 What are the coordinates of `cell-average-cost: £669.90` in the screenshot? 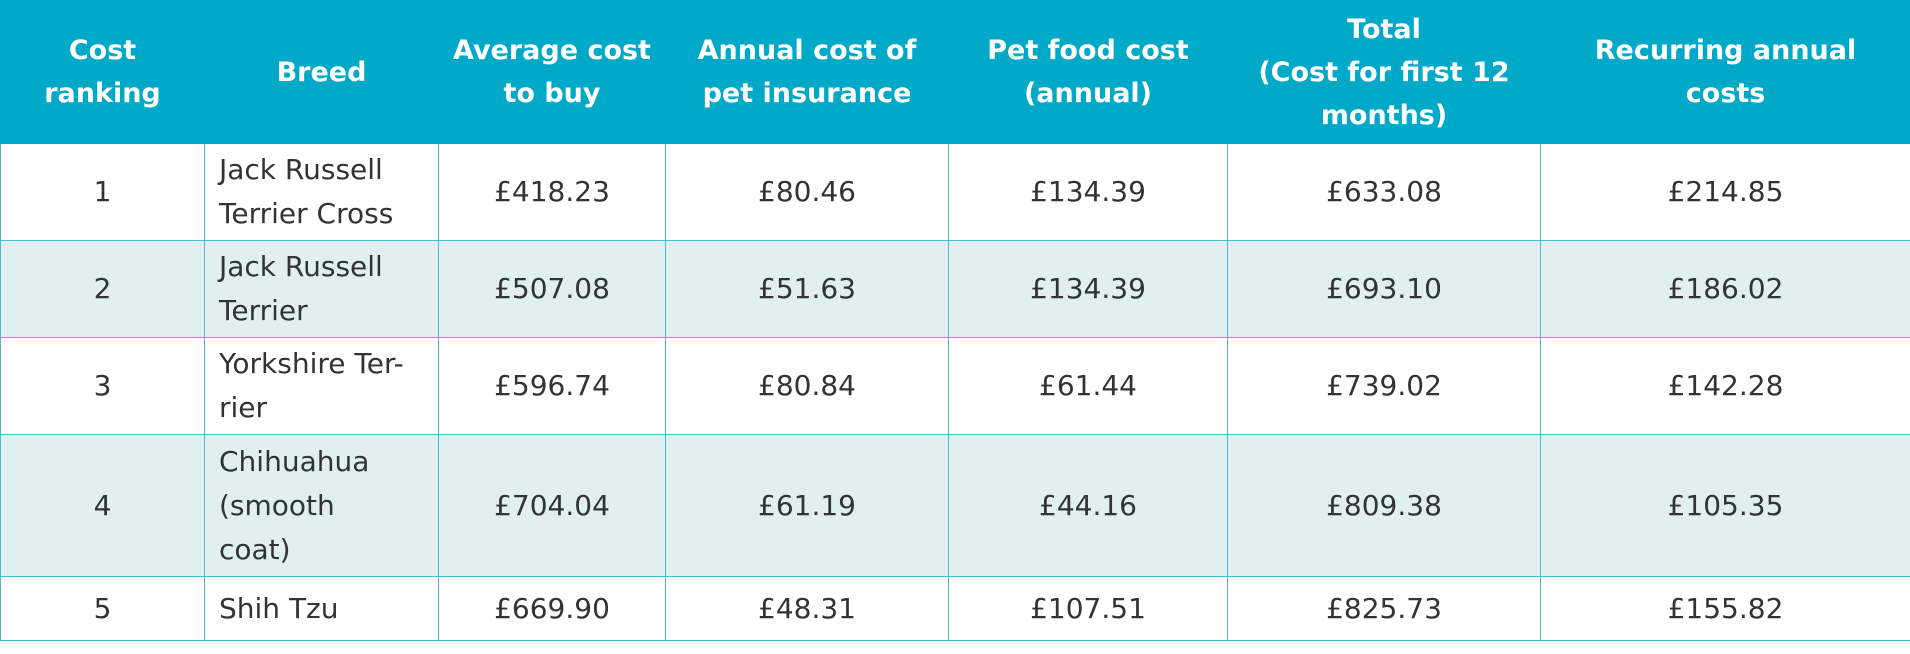 It's located at (552, 608).